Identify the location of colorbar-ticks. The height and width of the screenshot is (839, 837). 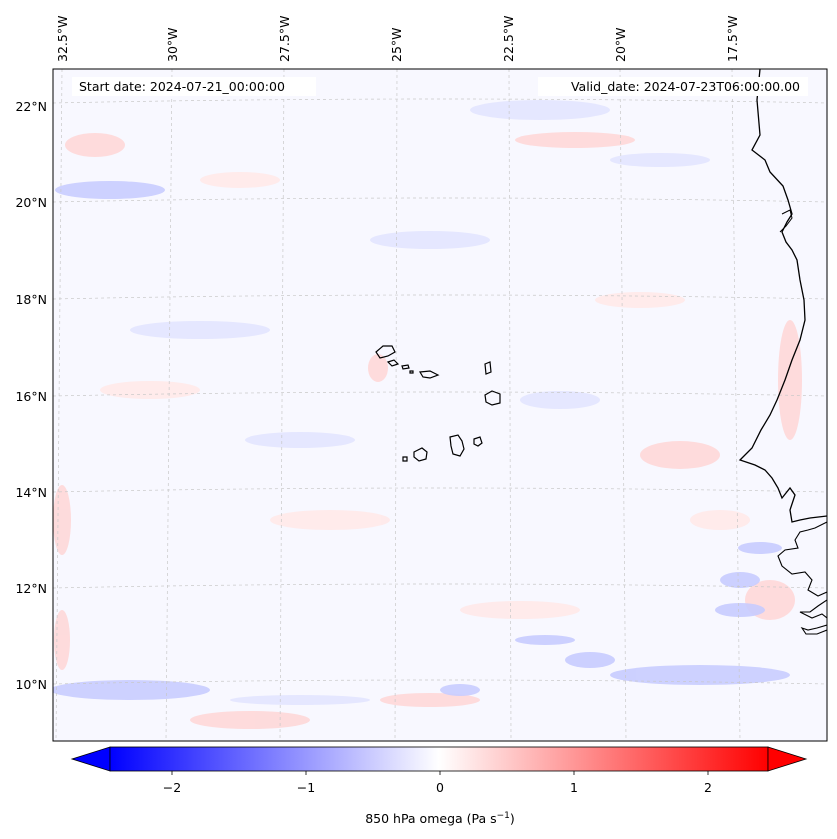
(440, 773).